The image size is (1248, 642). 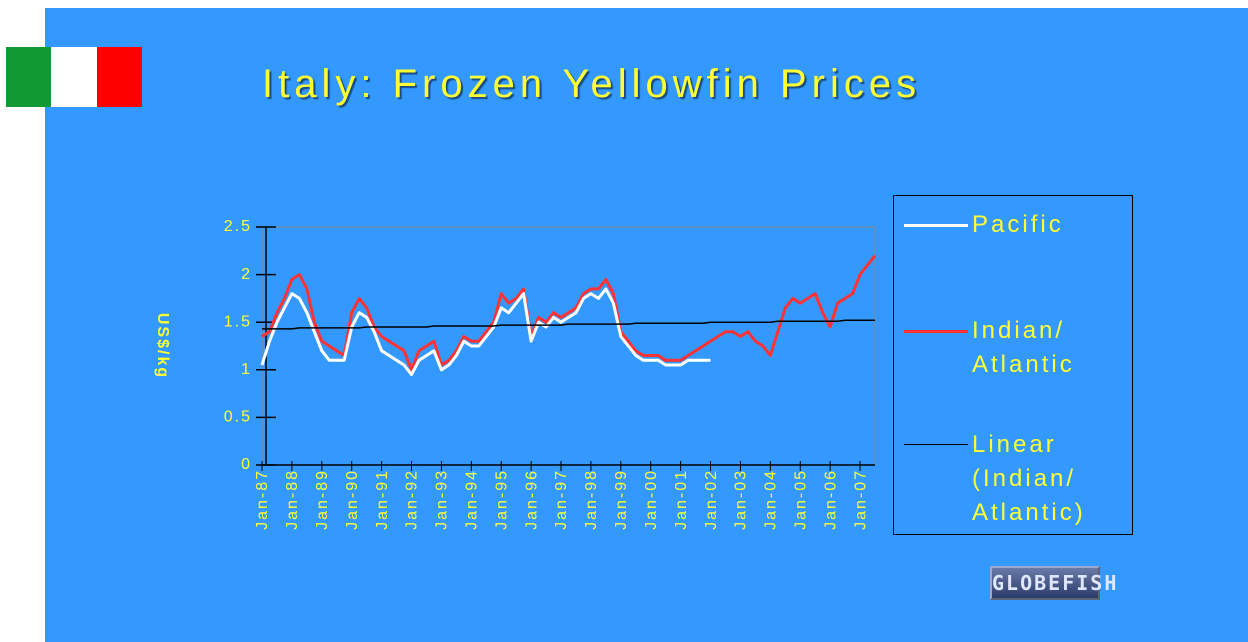 What do you see at coordinates (1023, 347) in the screenshot?
I see `legend-label: Indian/ Atlantic` at bounding box center [1023, 347].